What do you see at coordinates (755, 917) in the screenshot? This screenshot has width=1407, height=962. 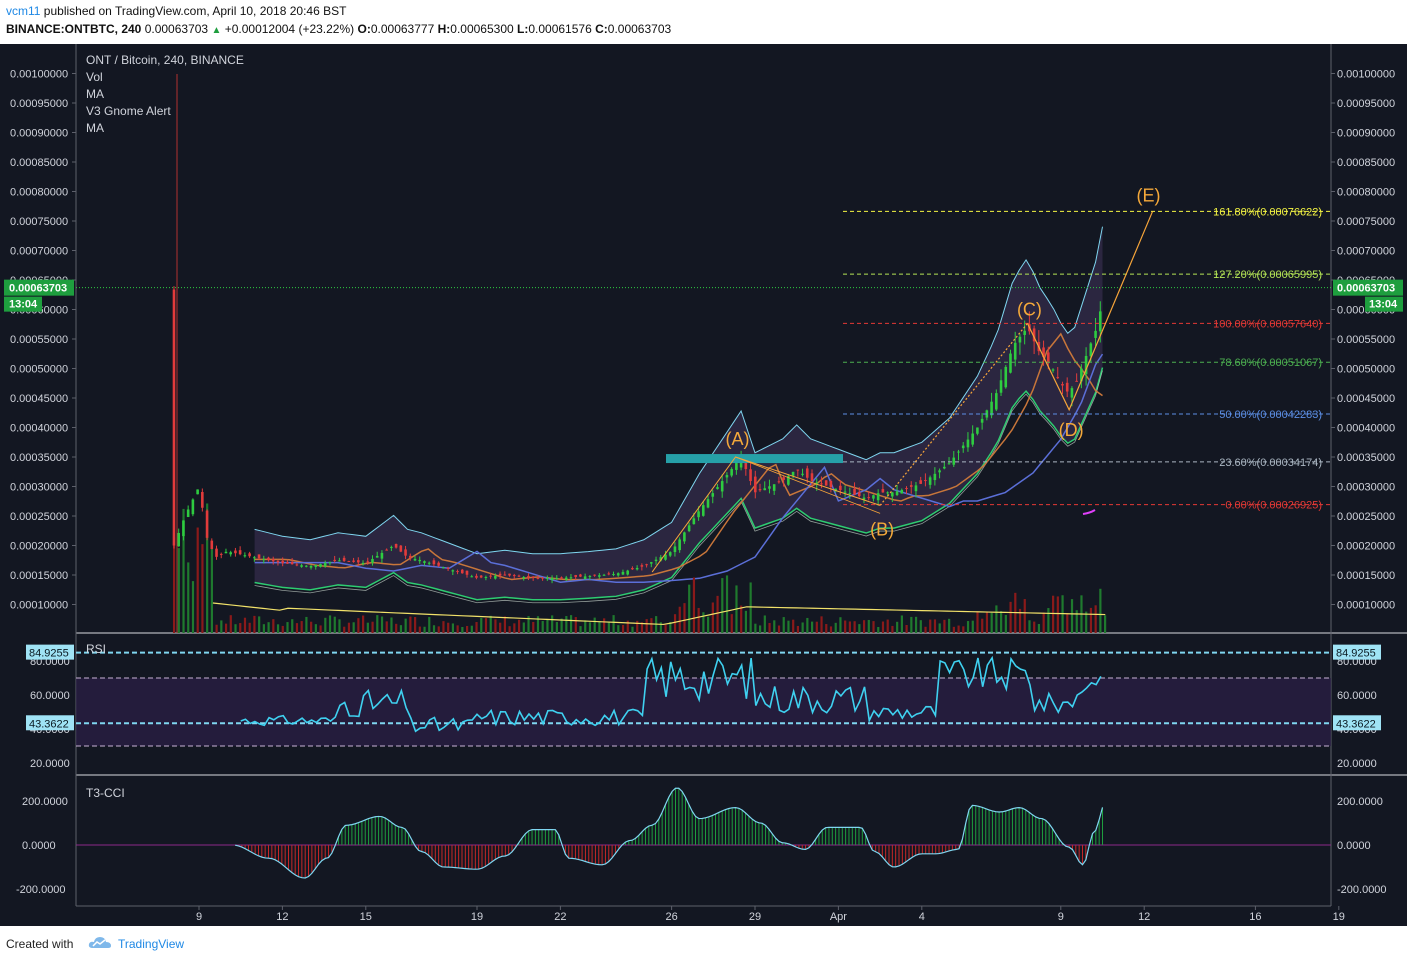 I see `time-axis-label: 29` at bounding box center [755, 917].